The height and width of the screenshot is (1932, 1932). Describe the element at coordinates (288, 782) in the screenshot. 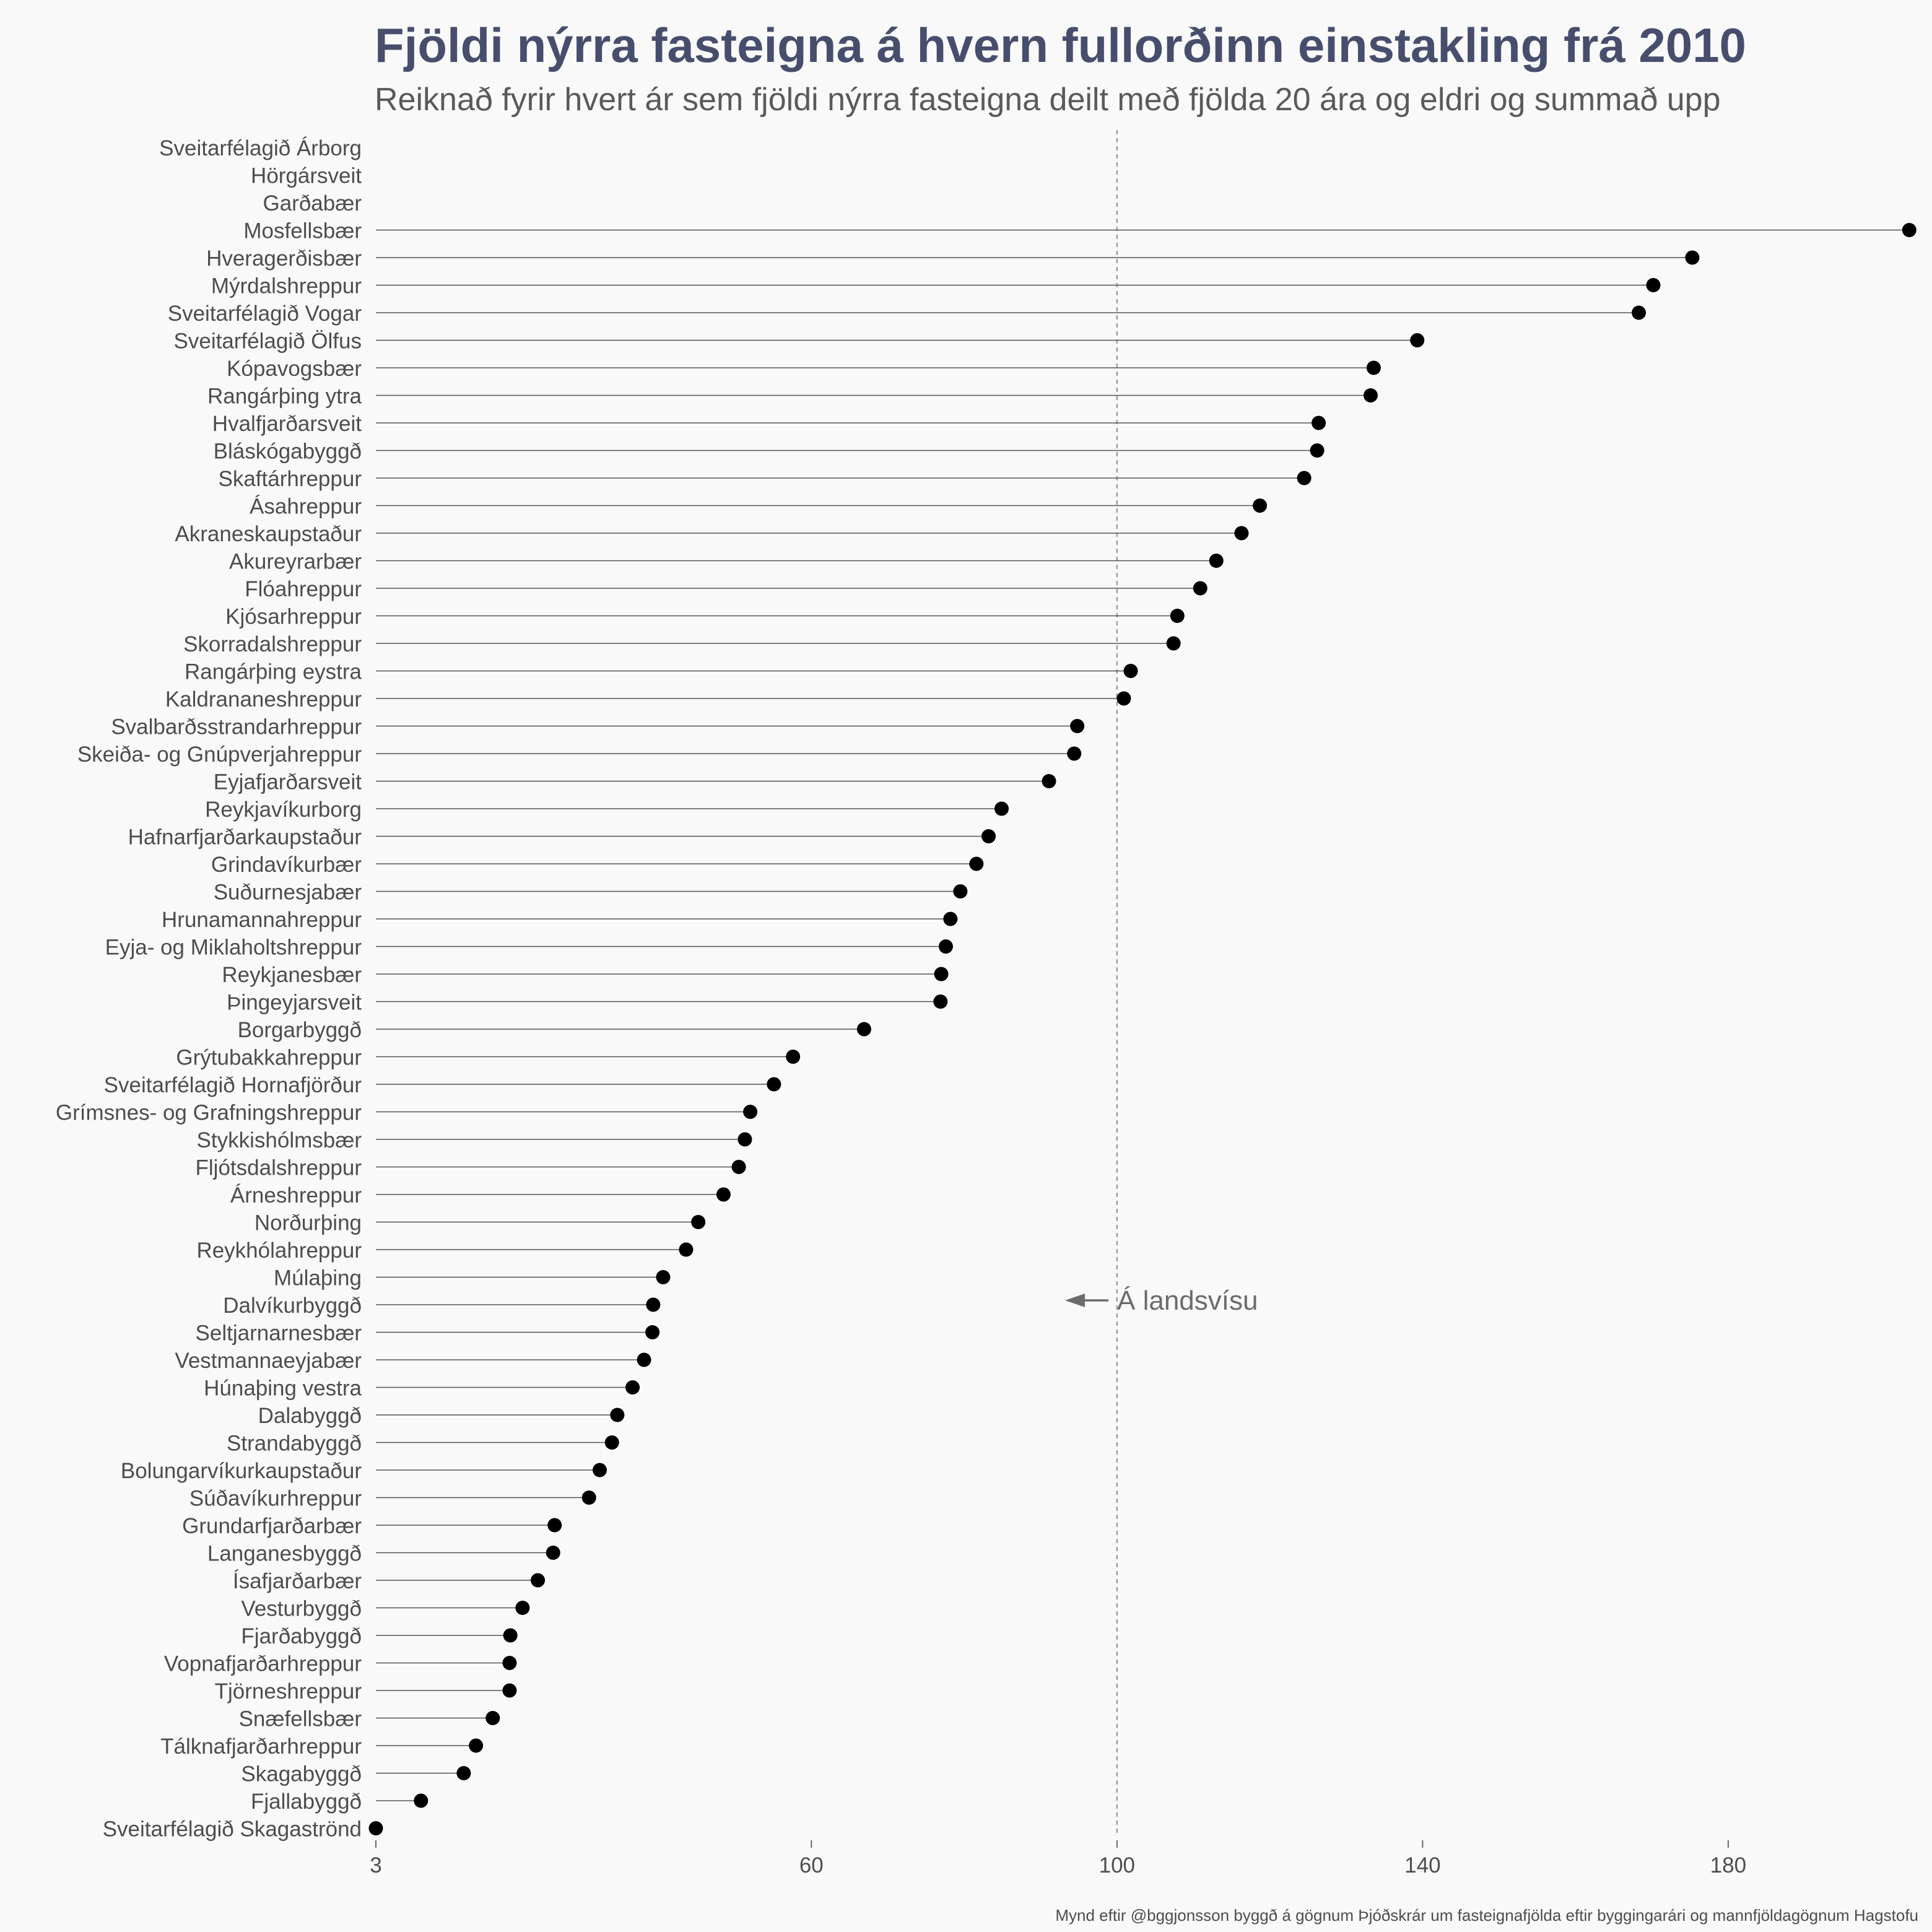

I see `category-label: Eyjafjarðarsveit` at that location.